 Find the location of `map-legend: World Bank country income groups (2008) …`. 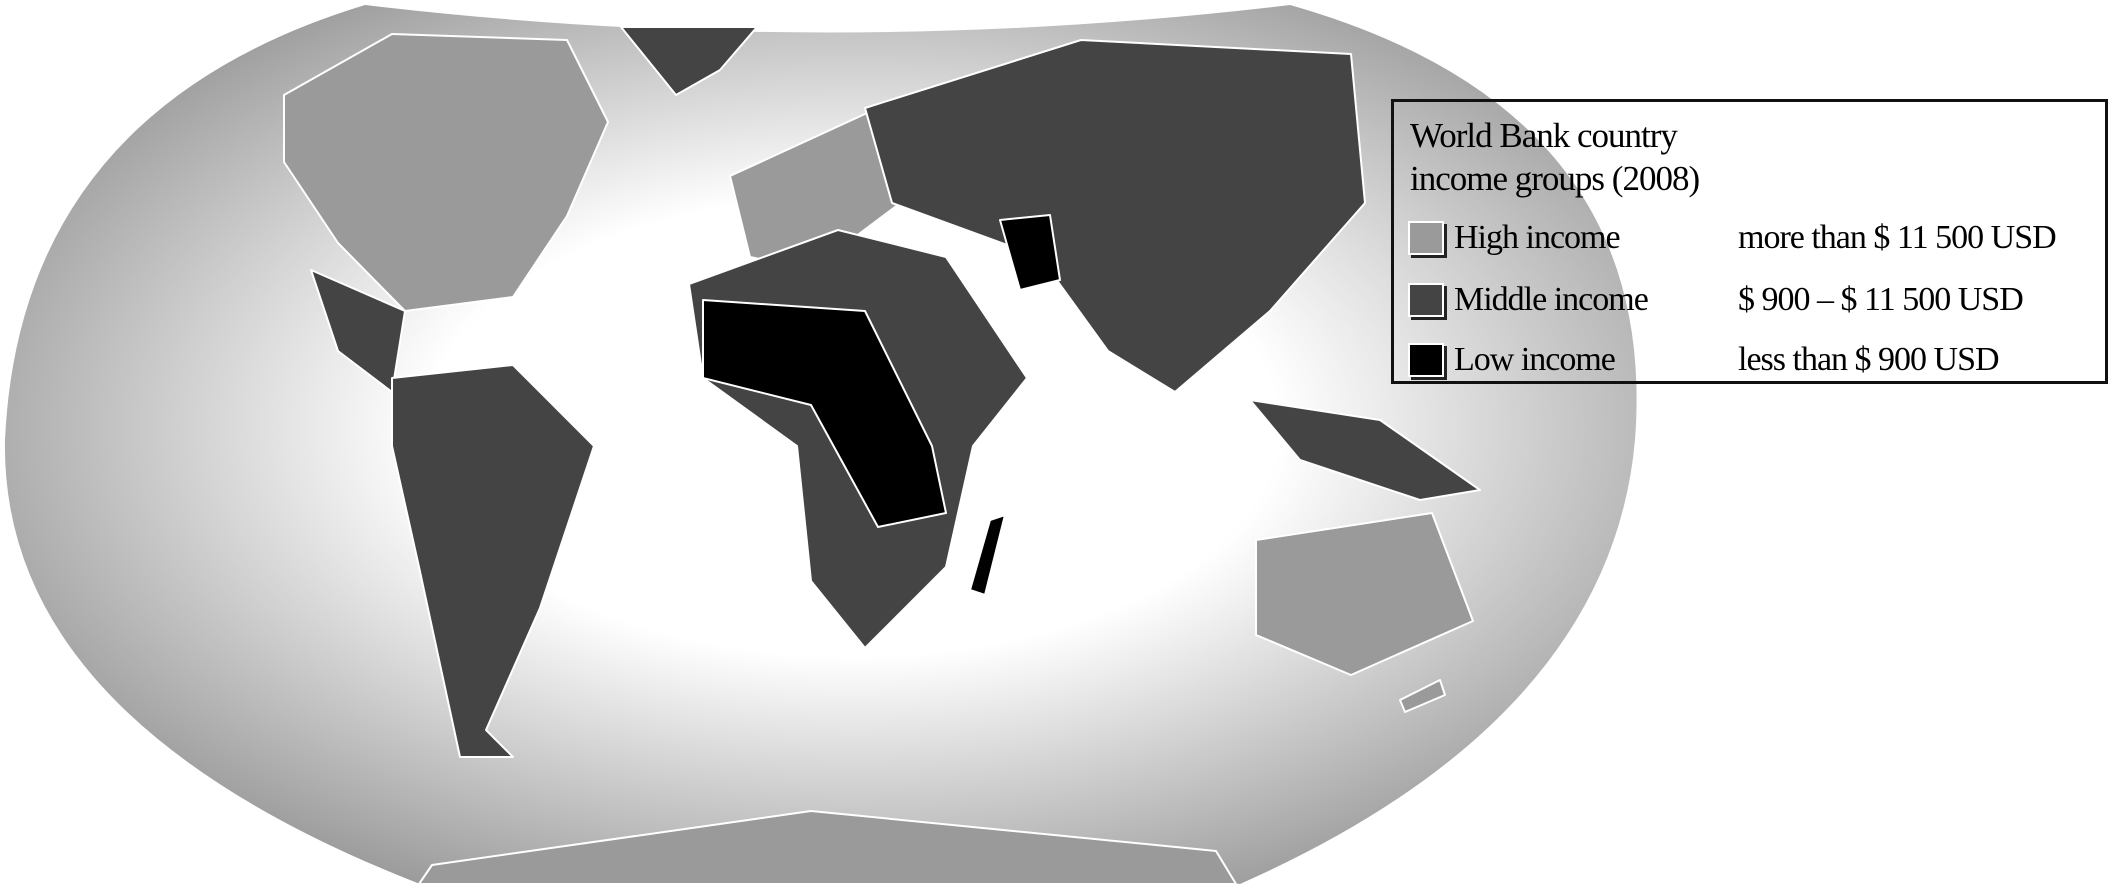

map-legend: World Bank country income groups (2008) … is located at coordinates (1749, 241).